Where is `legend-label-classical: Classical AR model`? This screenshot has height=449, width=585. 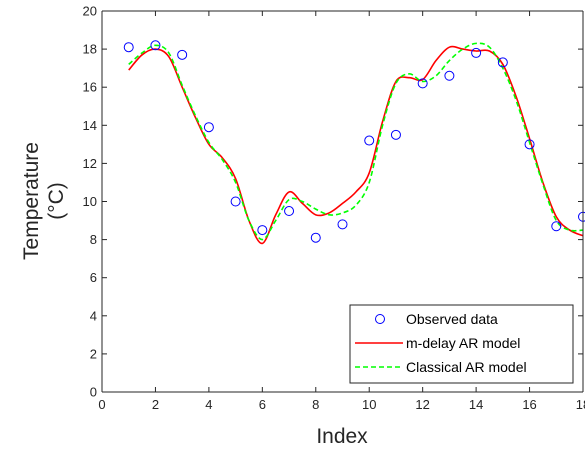
legend-label-classical: Classical AR model is located at coordinates (466, 367).